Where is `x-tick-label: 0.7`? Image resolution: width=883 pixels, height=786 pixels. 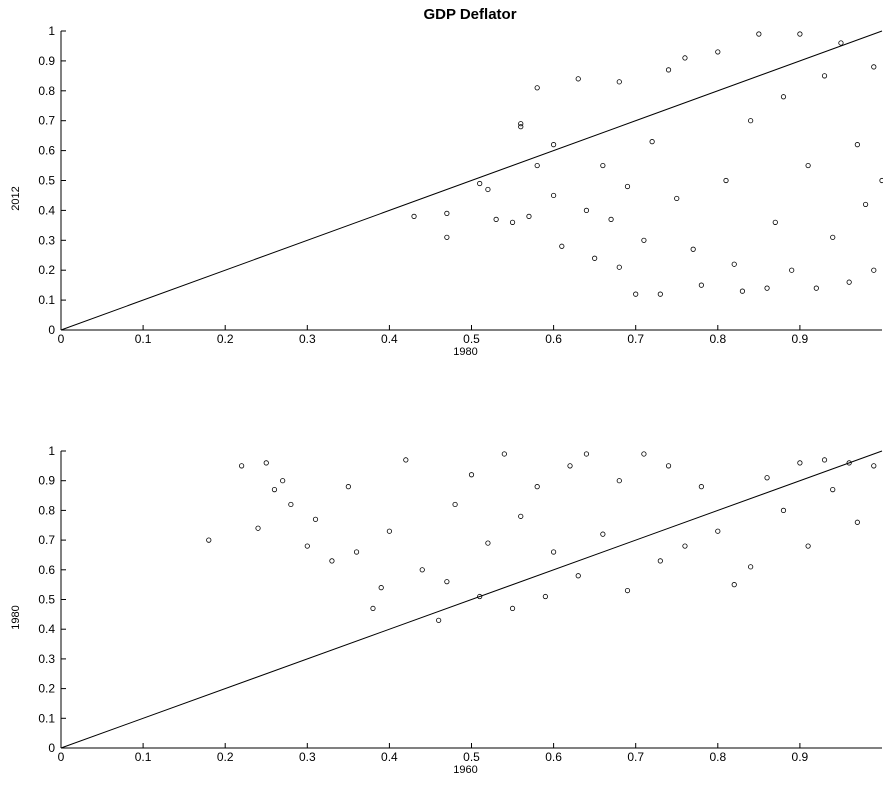
x-tick-label: 0.7 is located at coordinates (635, 339).